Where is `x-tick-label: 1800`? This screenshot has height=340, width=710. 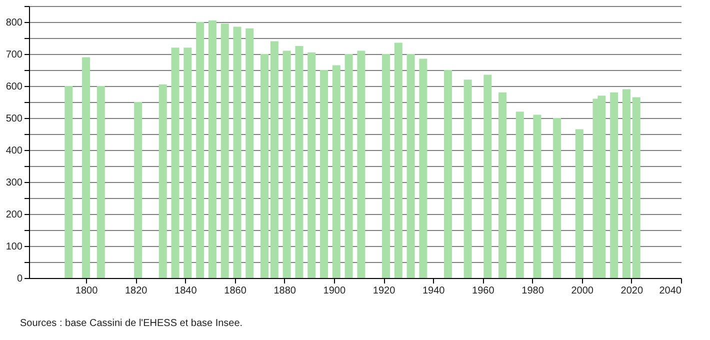
x-tick-label: 1800 is located at coordinates (86, 291).